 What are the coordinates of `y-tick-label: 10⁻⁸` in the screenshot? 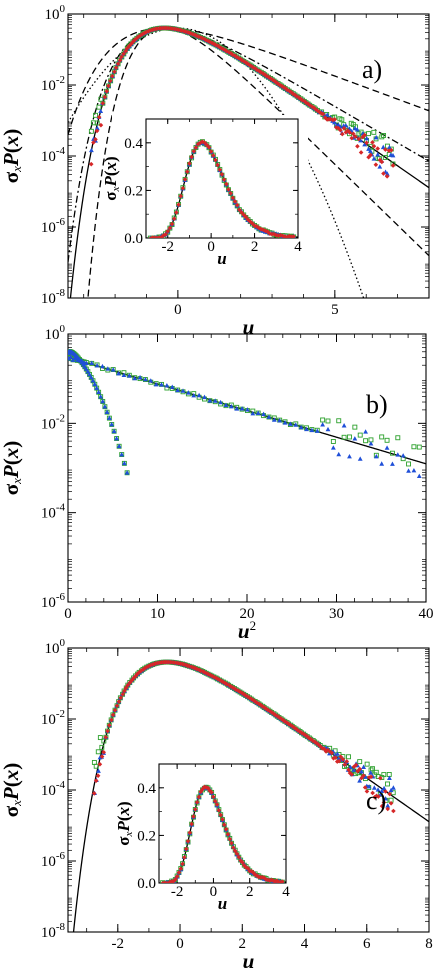 It's located at (53, 931).